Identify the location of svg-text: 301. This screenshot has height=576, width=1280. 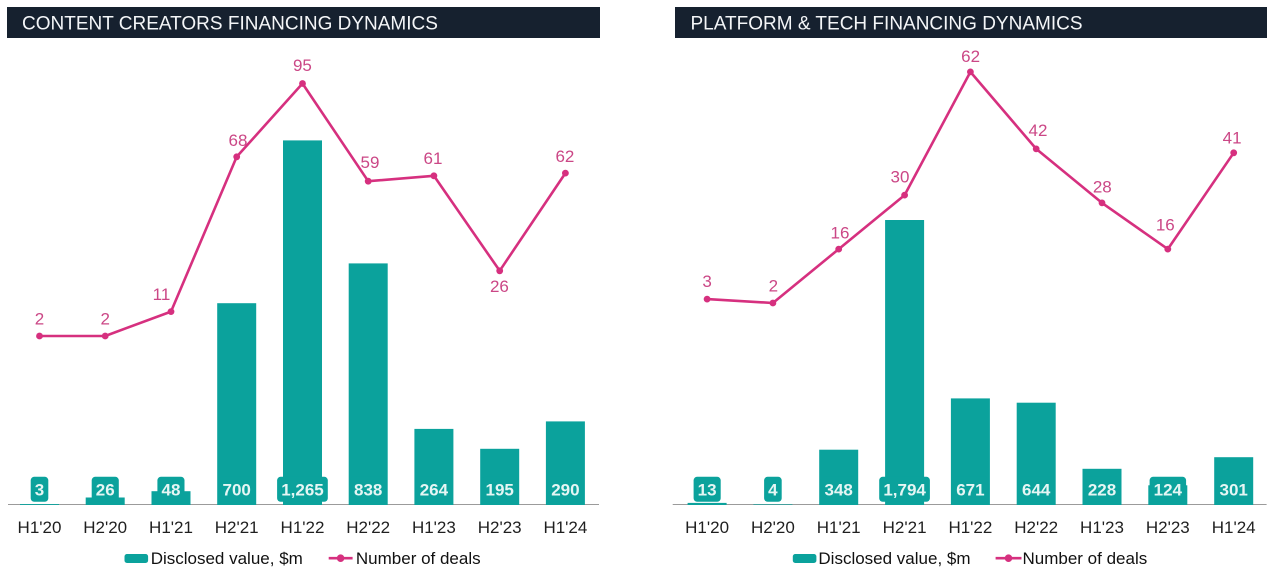
(1234, 490).